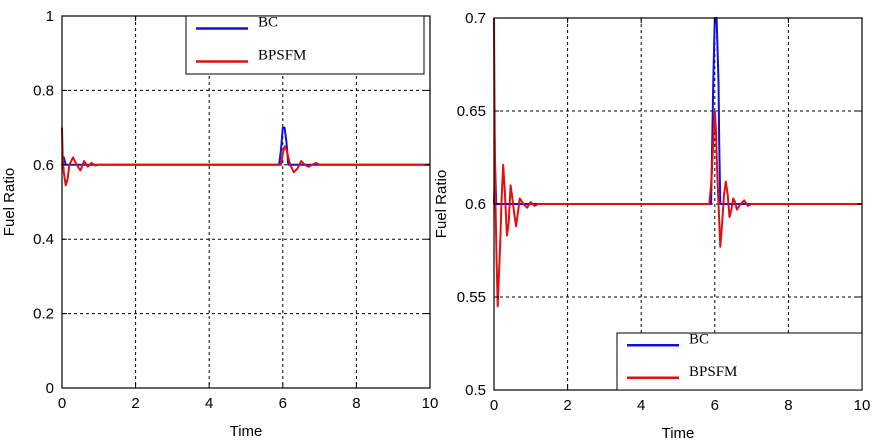  Describe the element at coordinates (43, 90) in the screenshot. I see `y-tick-label: 0.8` at that location.